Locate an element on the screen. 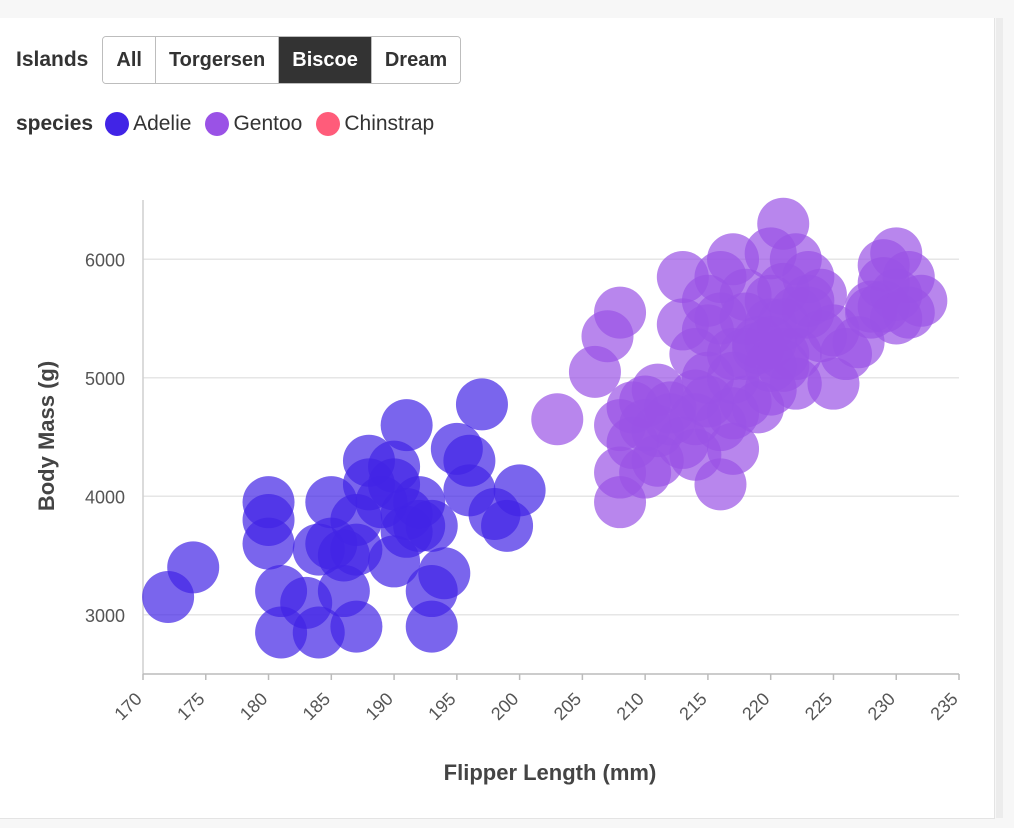 Image resolution: width=1014 pixels, height=828 pixels. legend-item-chinstrap: Chinstrap is located at coordinates (375, 124).